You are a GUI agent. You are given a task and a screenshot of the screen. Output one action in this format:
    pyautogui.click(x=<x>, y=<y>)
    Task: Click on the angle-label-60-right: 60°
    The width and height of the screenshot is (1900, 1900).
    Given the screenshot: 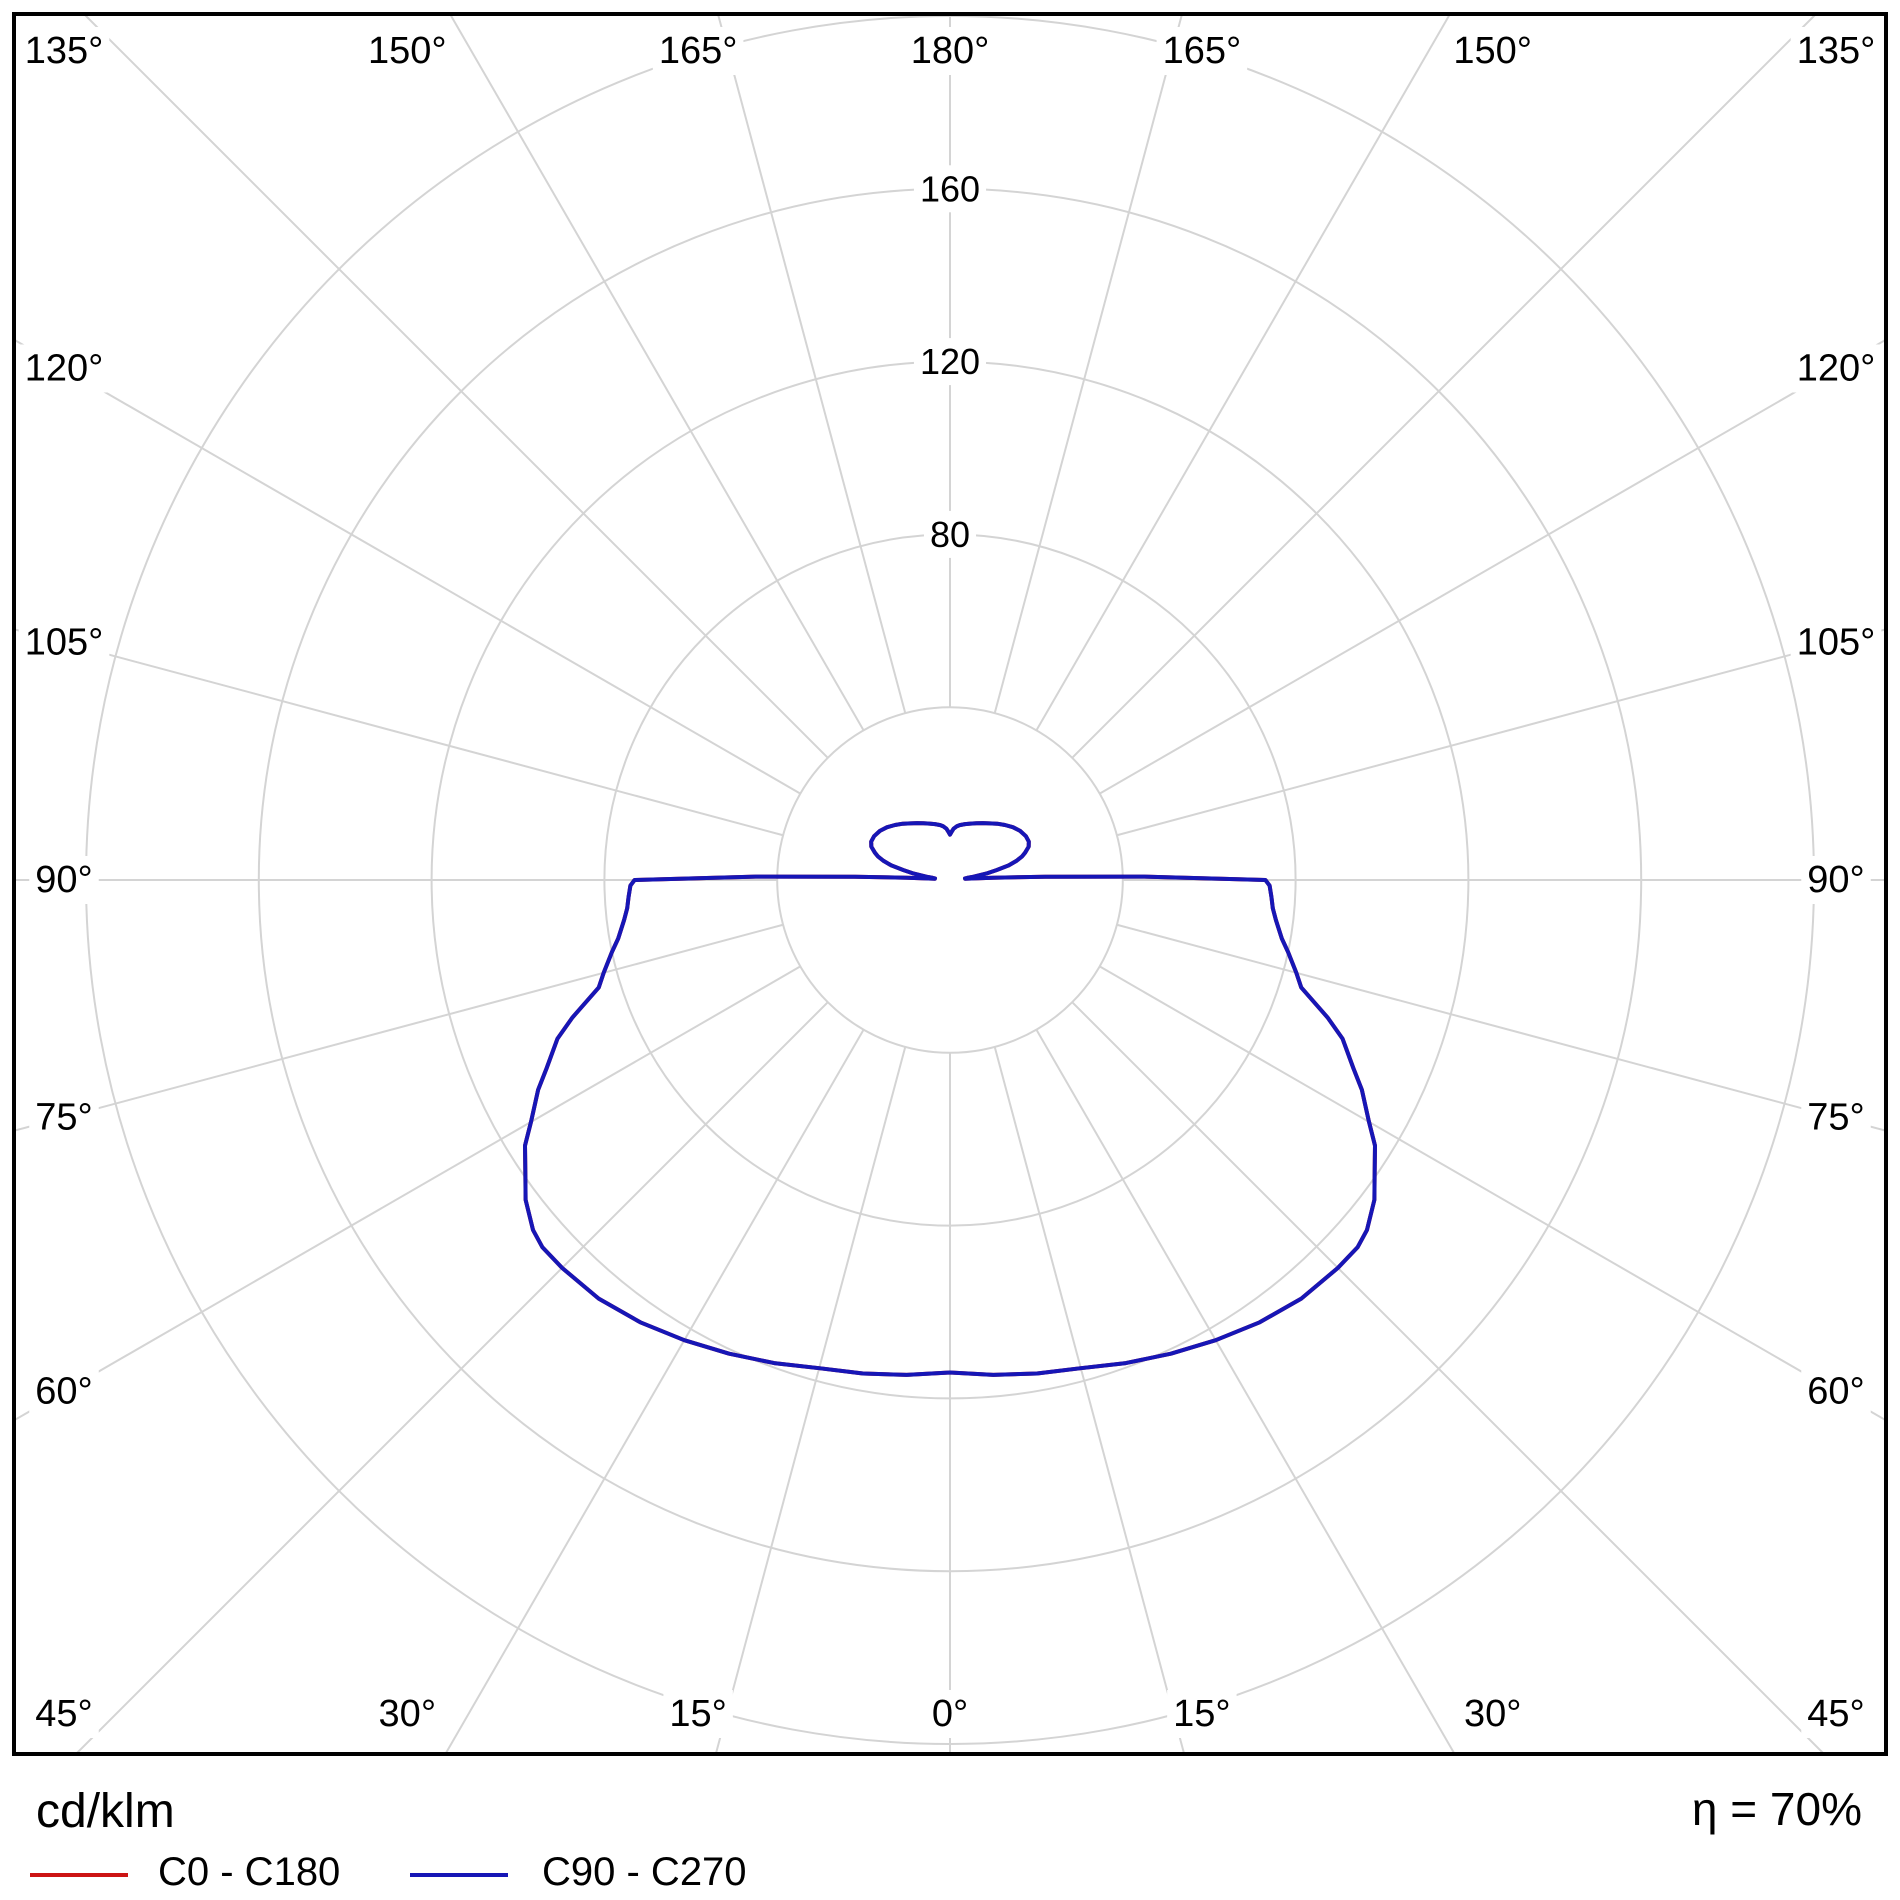 What is the action you would take?
    pyautogui.click(x=1835, y=1392)
    